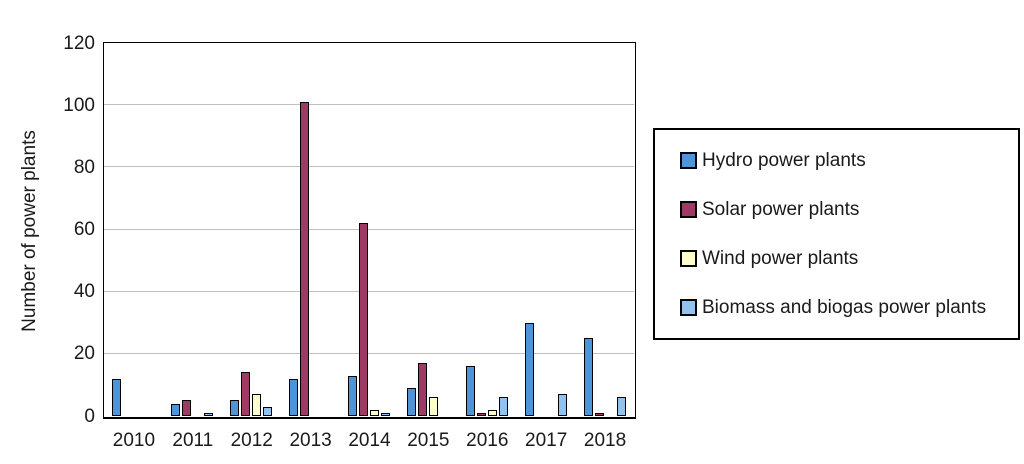  Describe the element at coordinates (79, 43) in the screenshot. I see `y-tick-label-120: 120` at that location.